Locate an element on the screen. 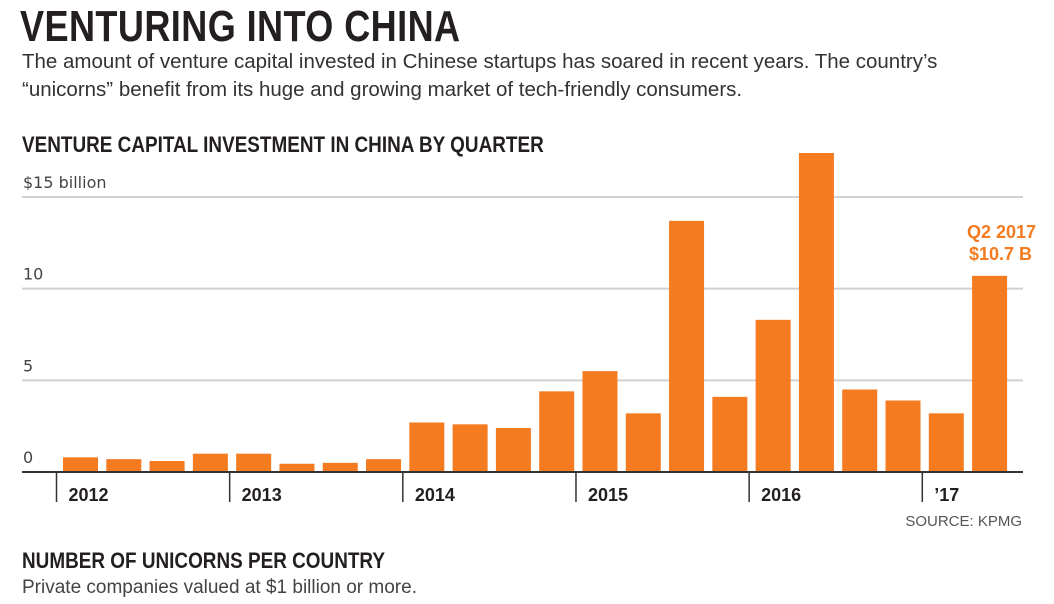  bar-q1-2016 is located at coordinates (773, 395).